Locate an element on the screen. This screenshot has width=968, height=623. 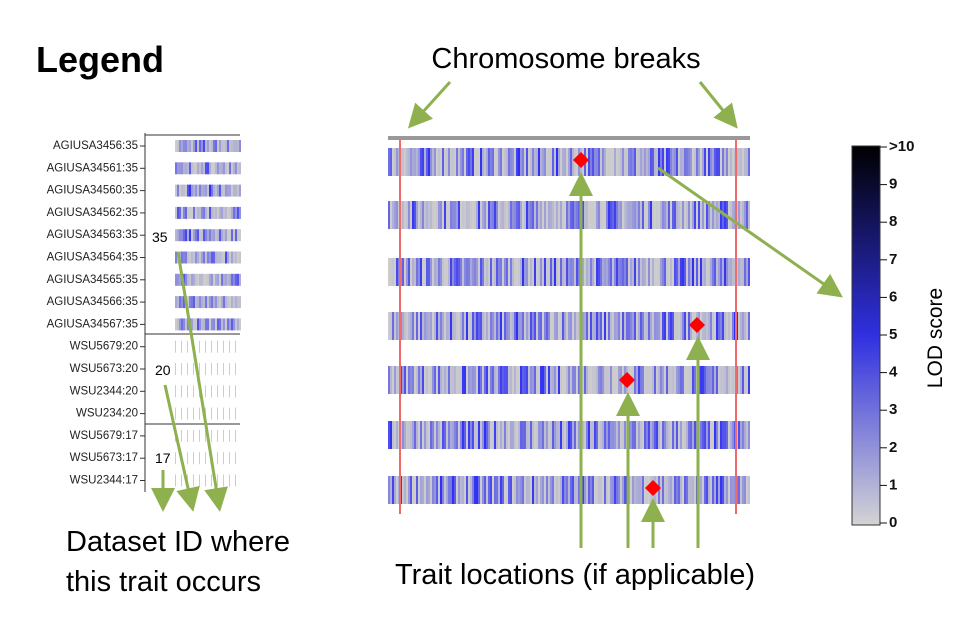
trait-marker is located at coordinates (653, 488).